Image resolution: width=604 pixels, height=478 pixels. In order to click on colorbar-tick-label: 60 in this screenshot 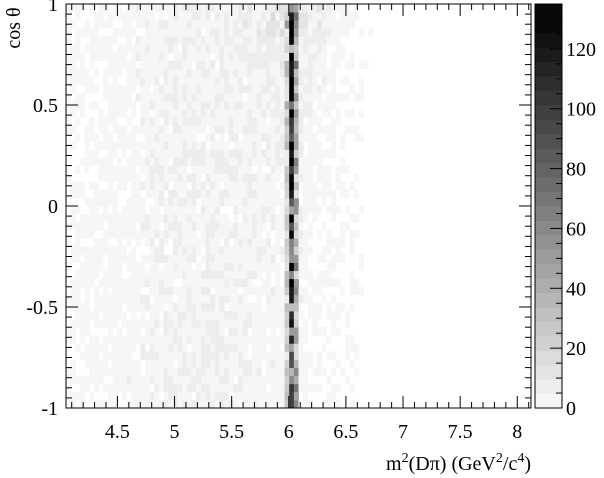, I will do `click(576, 229)`.